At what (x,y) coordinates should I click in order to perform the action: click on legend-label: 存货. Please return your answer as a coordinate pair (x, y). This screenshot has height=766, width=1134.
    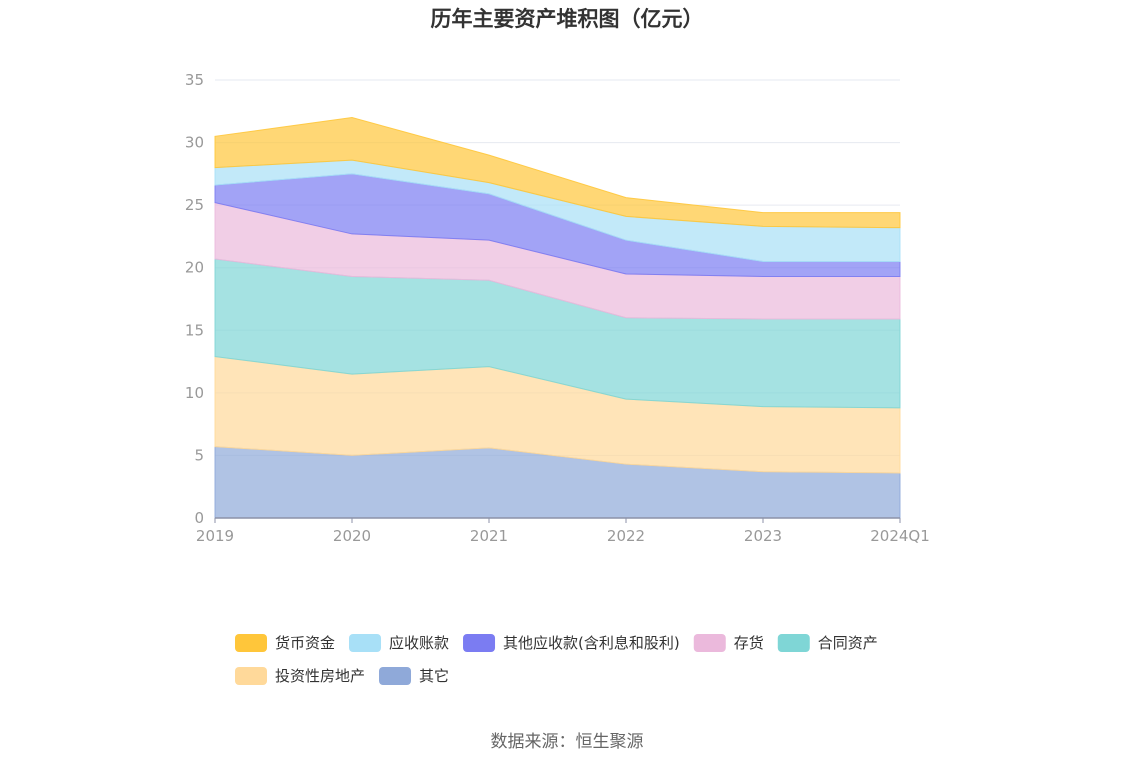
    Looking at the image, I should click on (749, 643).